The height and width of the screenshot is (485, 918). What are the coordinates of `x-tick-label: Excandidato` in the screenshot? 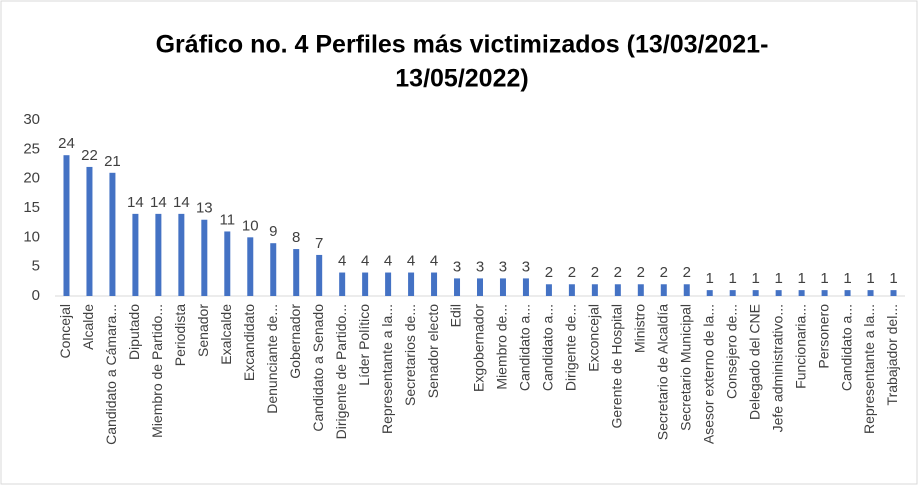 It's located at (249, 342).